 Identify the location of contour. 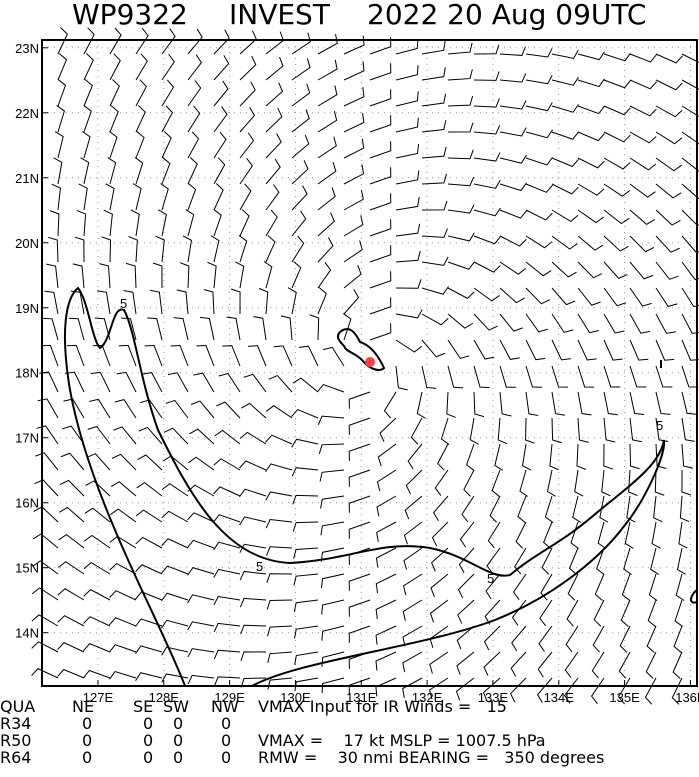
(694, 596).